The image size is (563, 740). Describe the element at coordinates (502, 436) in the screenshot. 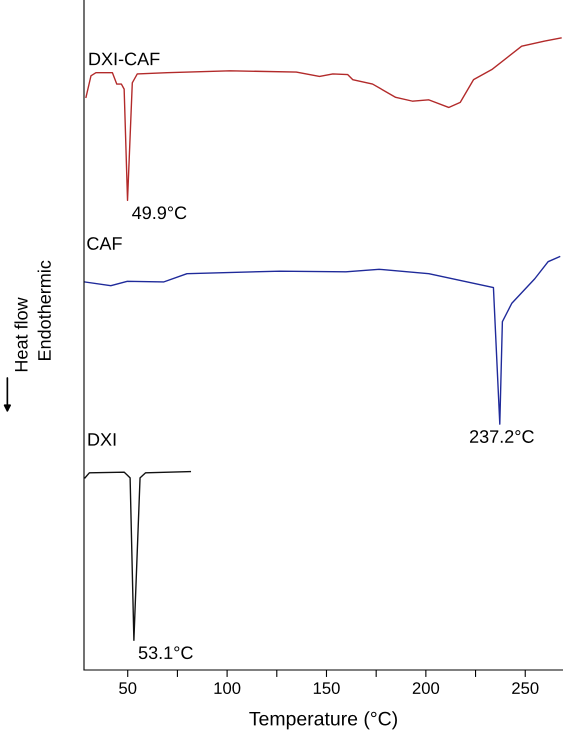

I see `annotation: 237.2°C` at that location.